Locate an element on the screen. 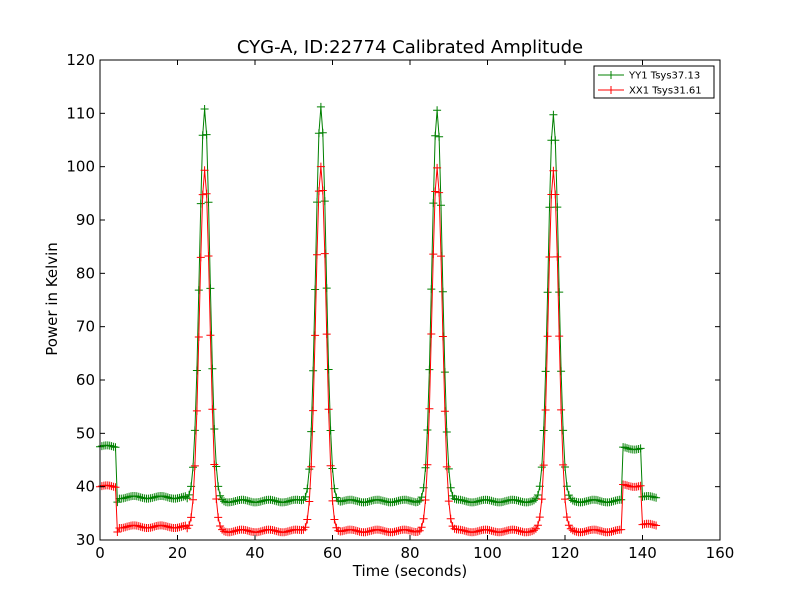 The height and width of the screenshot is (600, 800). x-tick-label: 0 is located at coordinates (100, 553).